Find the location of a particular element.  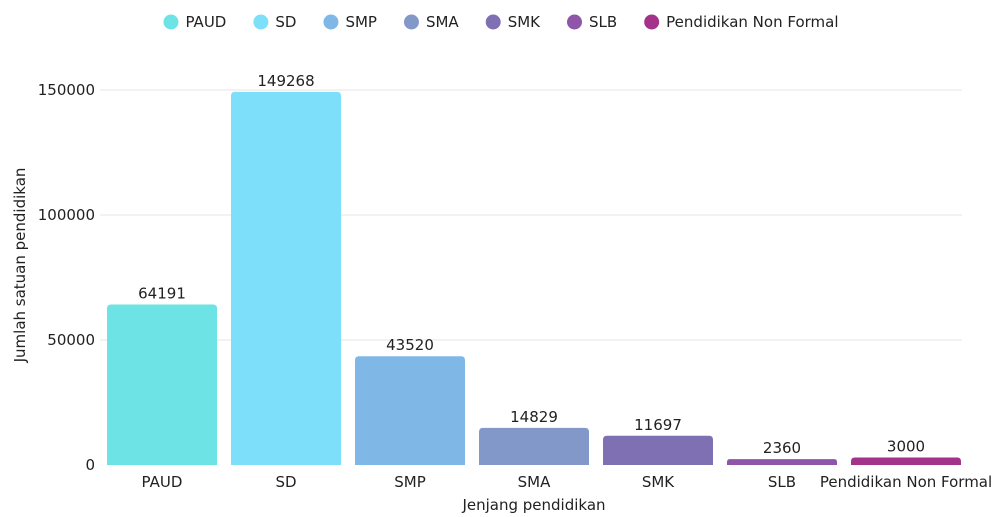

legend-item-slb: SLB is located at coordinates (592, 22).